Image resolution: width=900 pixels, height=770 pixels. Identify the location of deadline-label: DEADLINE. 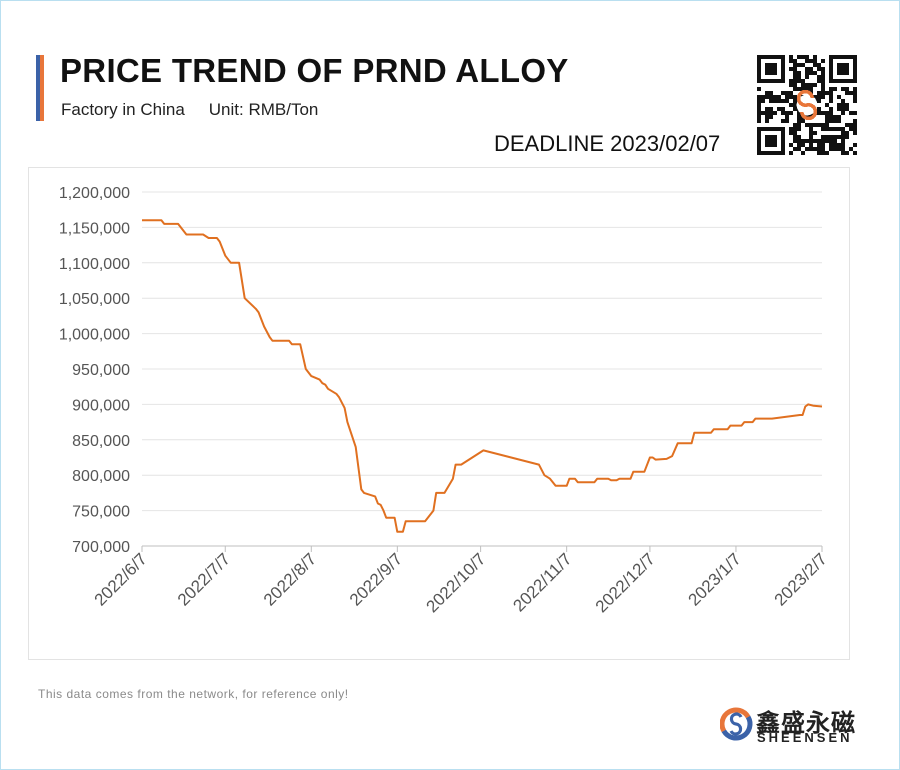
(549, 143).